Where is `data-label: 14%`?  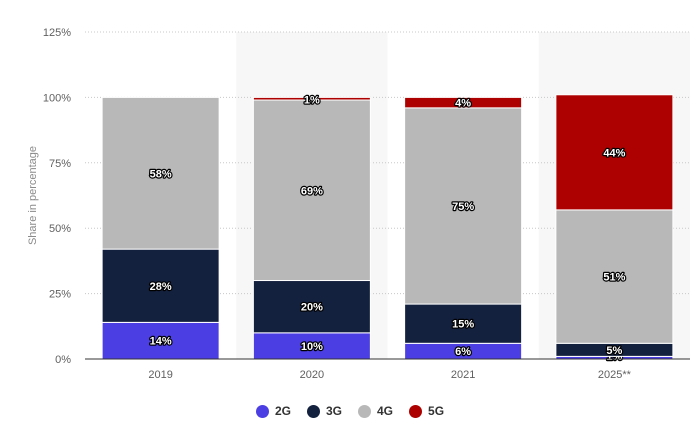
data-label: 14% is located at coordinates (161, 342).